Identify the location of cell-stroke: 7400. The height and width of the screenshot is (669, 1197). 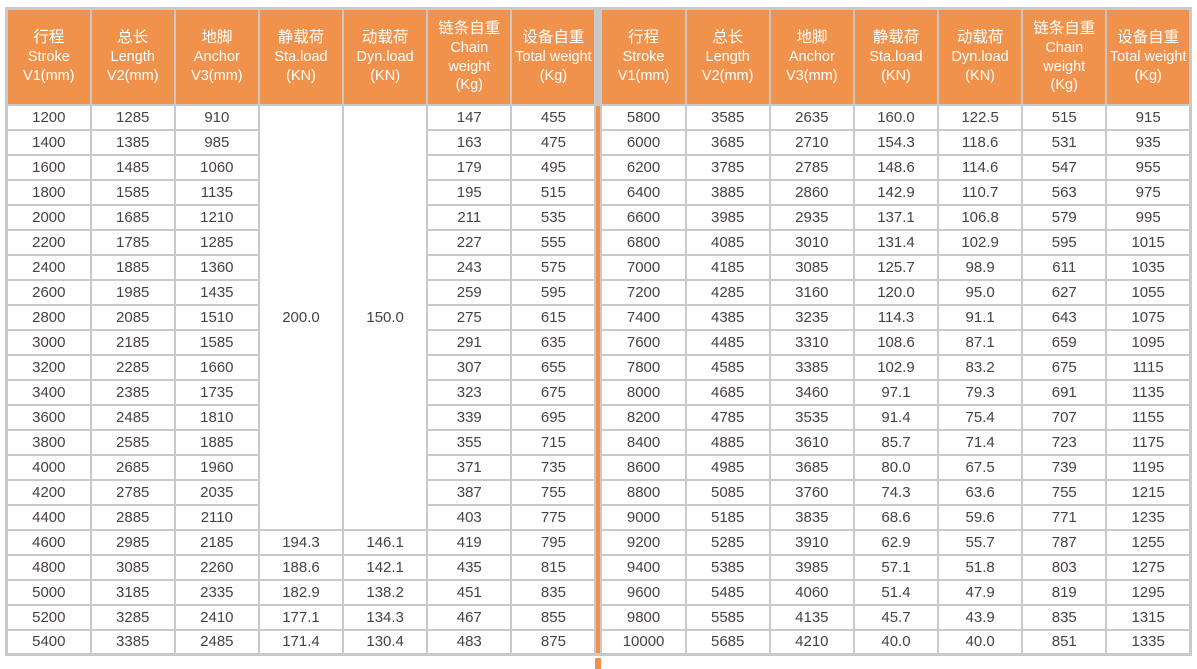
(643, 317).